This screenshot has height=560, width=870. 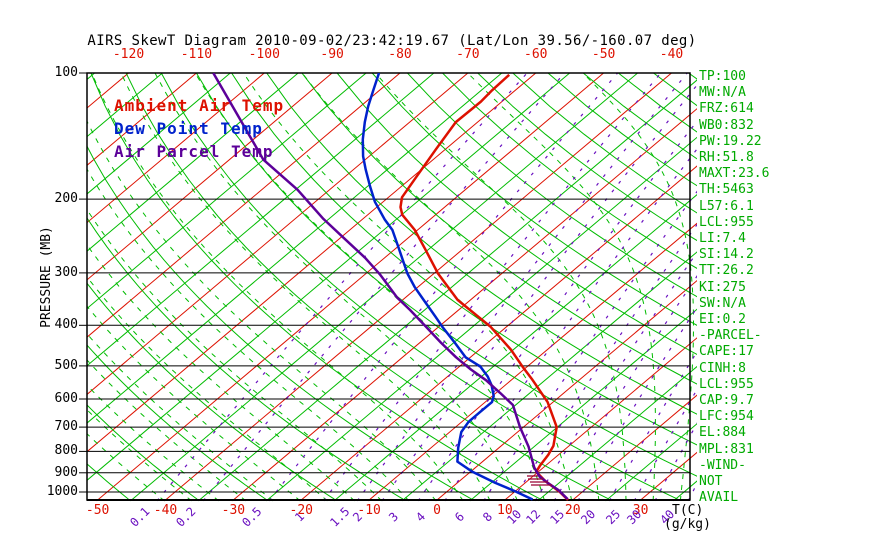 What do you see at coordinates (233, 510) in the screenshot?
I see `bottom-temp-tick-label: -30` at bounding box center [233, 510].